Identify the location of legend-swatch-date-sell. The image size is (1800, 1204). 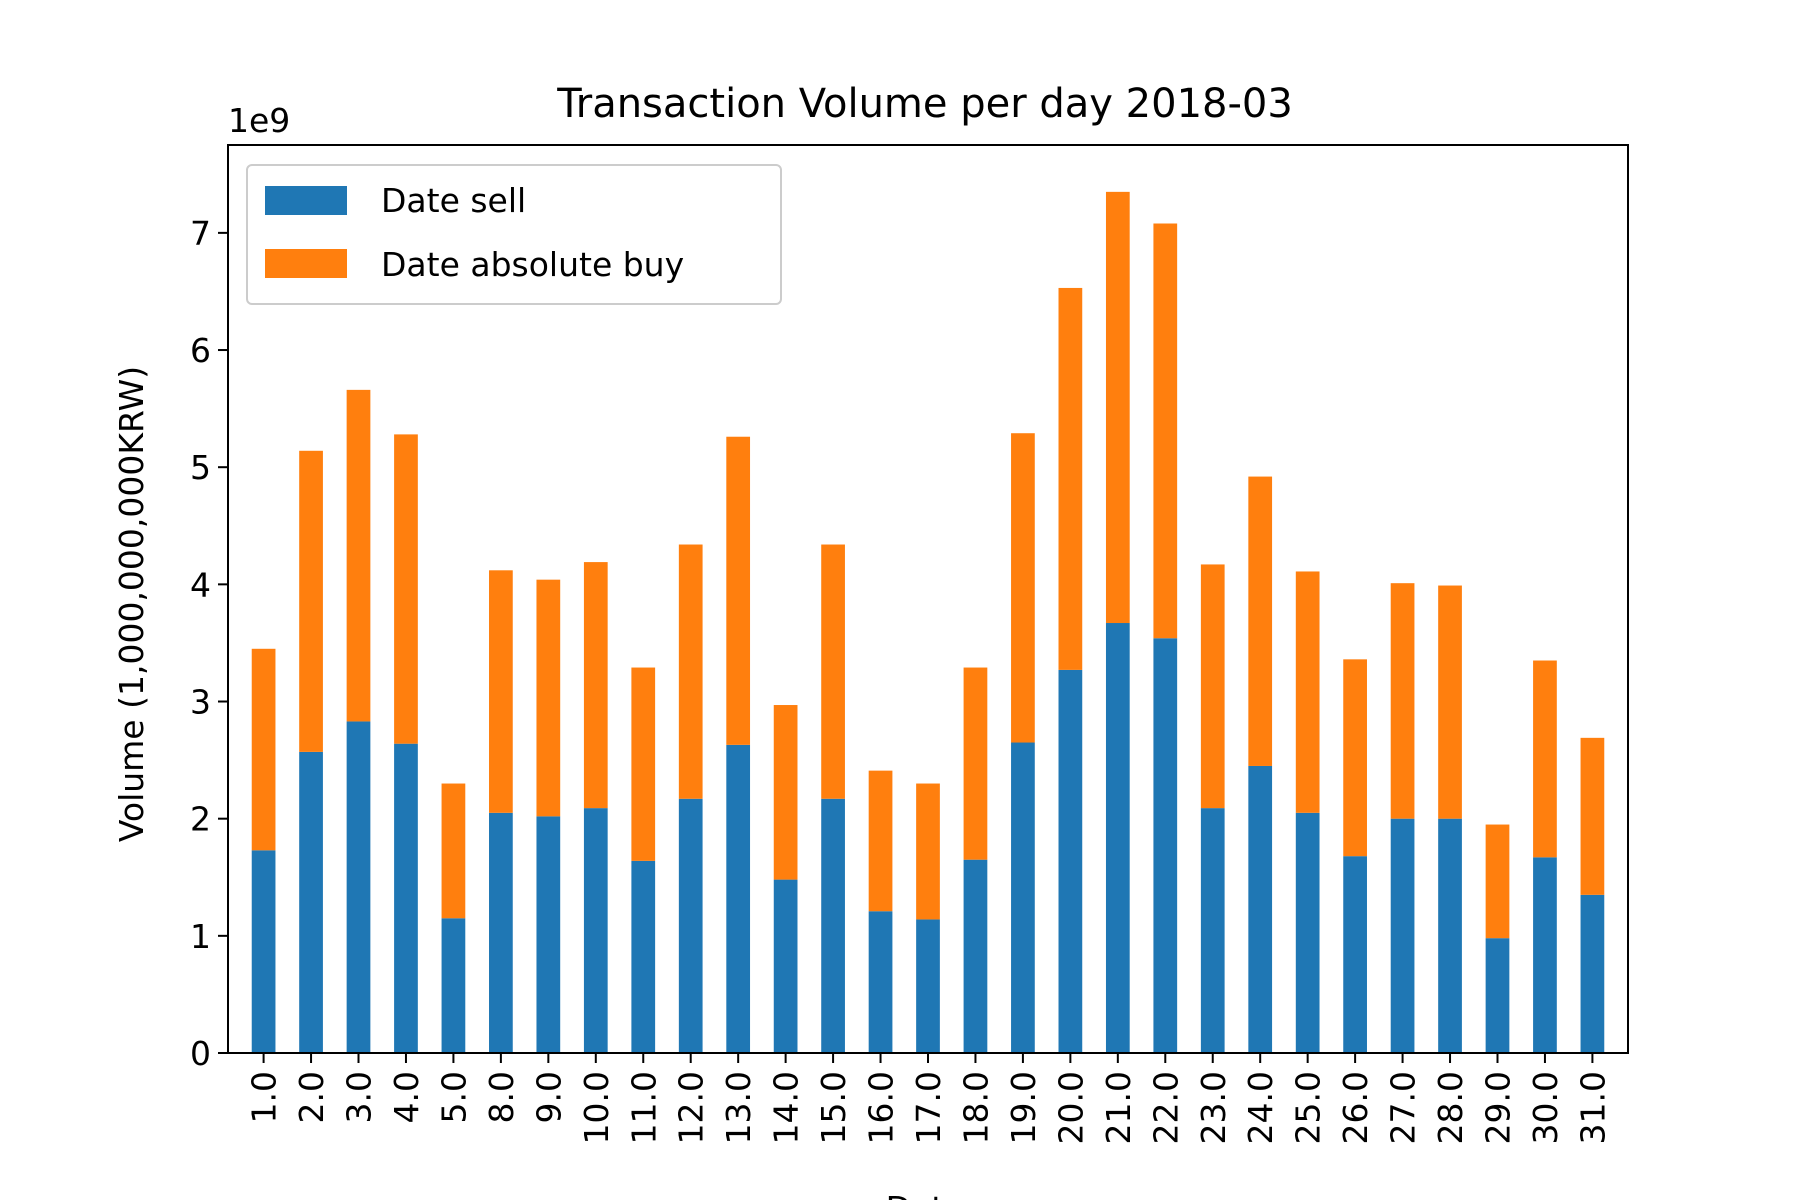
(306, 200).